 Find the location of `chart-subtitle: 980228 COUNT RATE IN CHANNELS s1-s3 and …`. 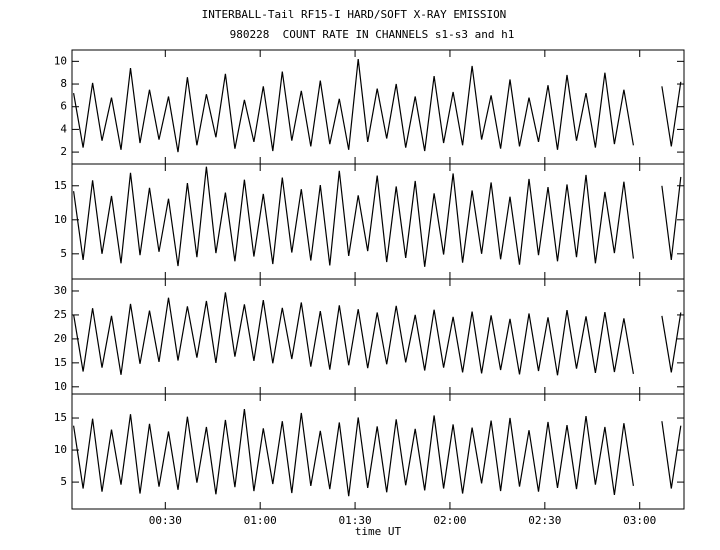

chart-subtitle: 980228 COUNT RATE IN CHANNELS s1-s3 and … is located at coordinates (372, 34).